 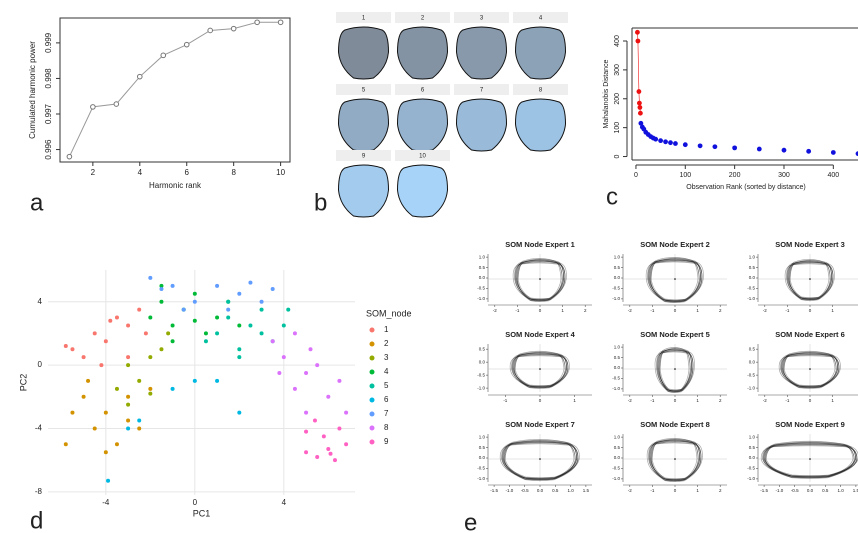 I want to click on legend-label: 4, so click(x=386, y=371).